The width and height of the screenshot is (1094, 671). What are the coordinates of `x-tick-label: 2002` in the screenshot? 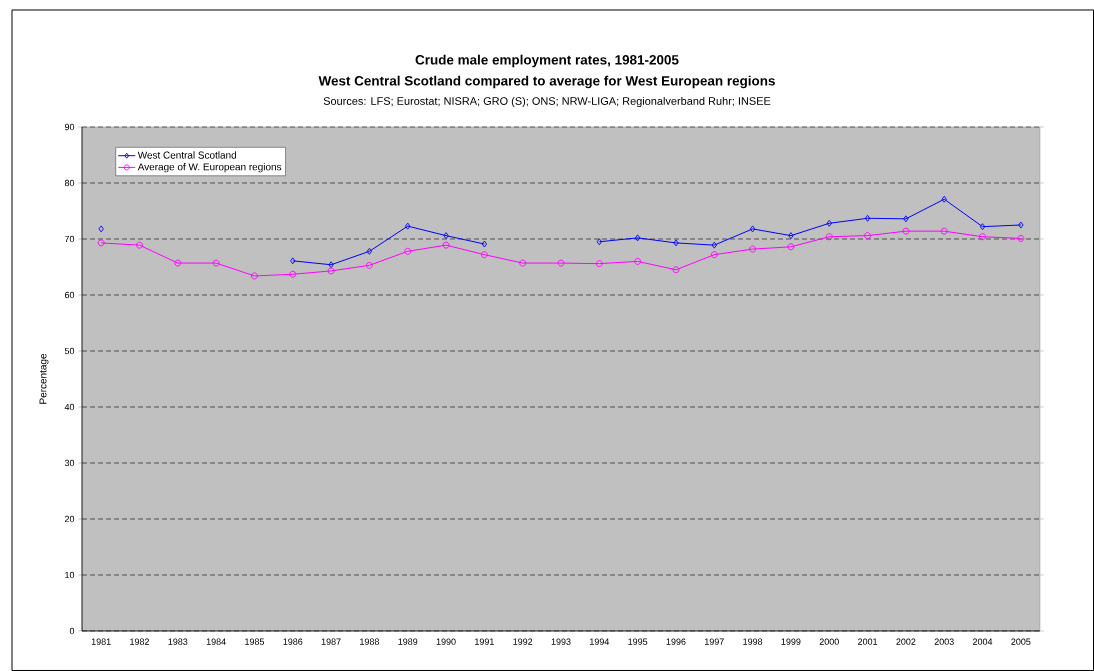 It's located at (906, 641).